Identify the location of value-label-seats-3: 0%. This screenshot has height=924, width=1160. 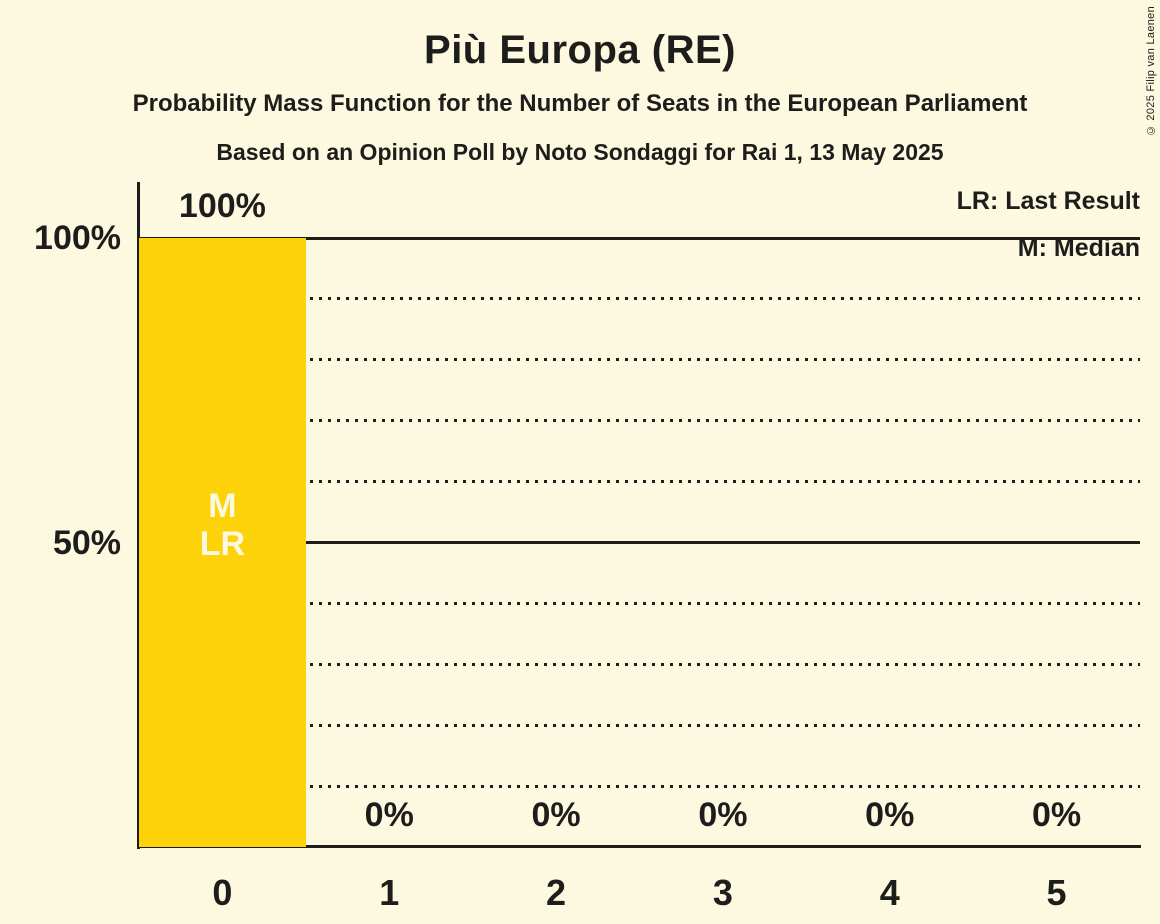
(723, 815).